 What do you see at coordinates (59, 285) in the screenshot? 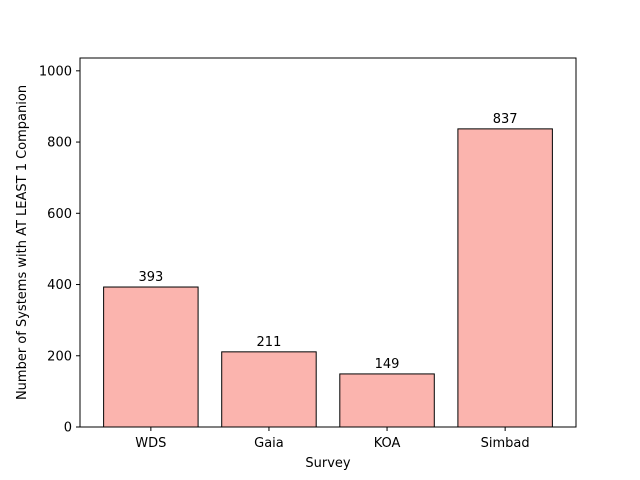
I see `y-tick-label-400: 400` at bounding box center [59, 285].